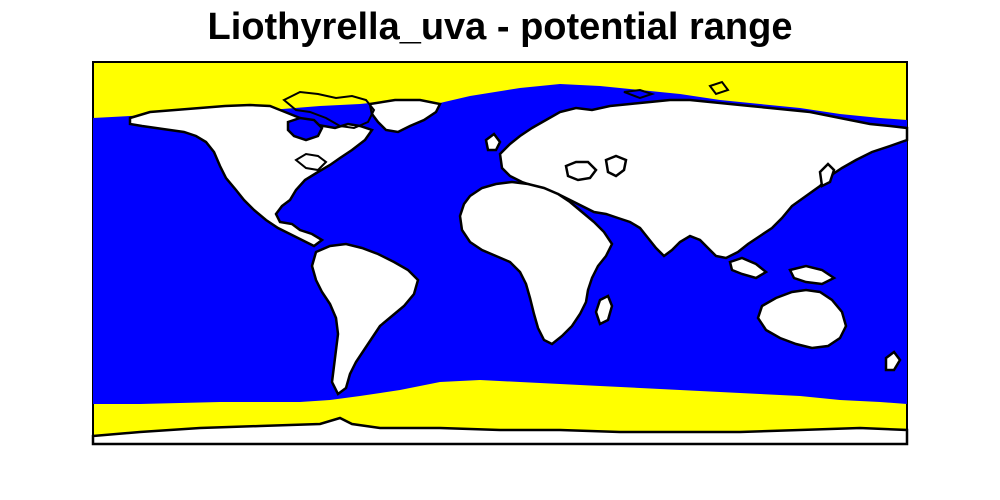  What do you see at coordinates (493, 142) in the screenshot?
I see `british-isles` at bounding box center [493, 142].